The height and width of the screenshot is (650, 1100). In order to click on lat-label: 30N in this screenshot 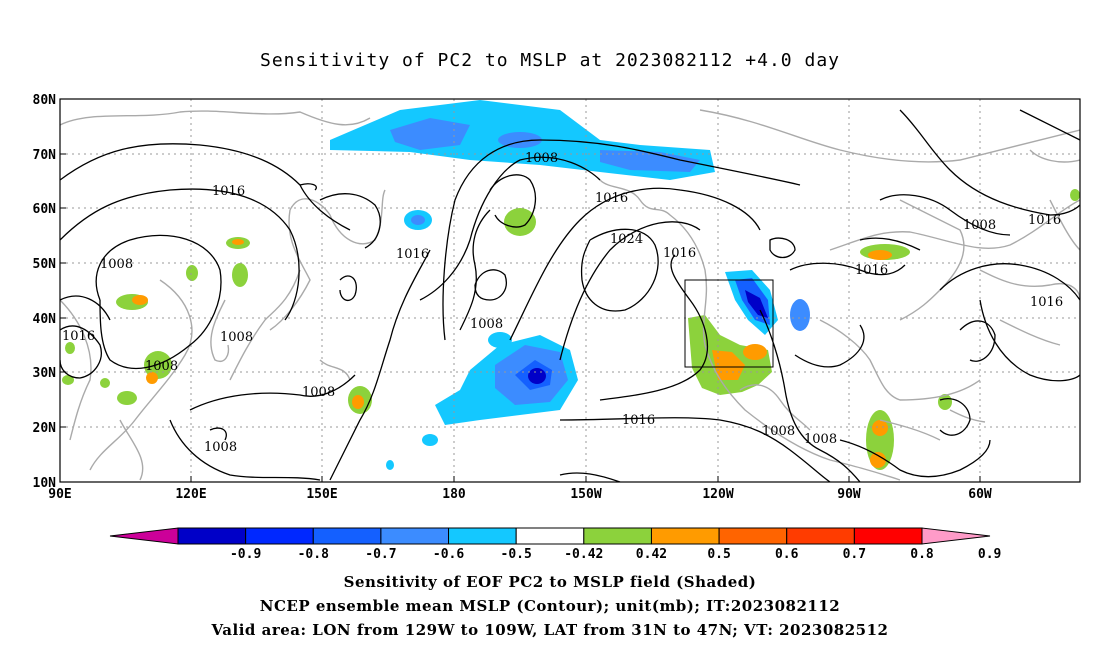, I will do `click(45, 373)`.